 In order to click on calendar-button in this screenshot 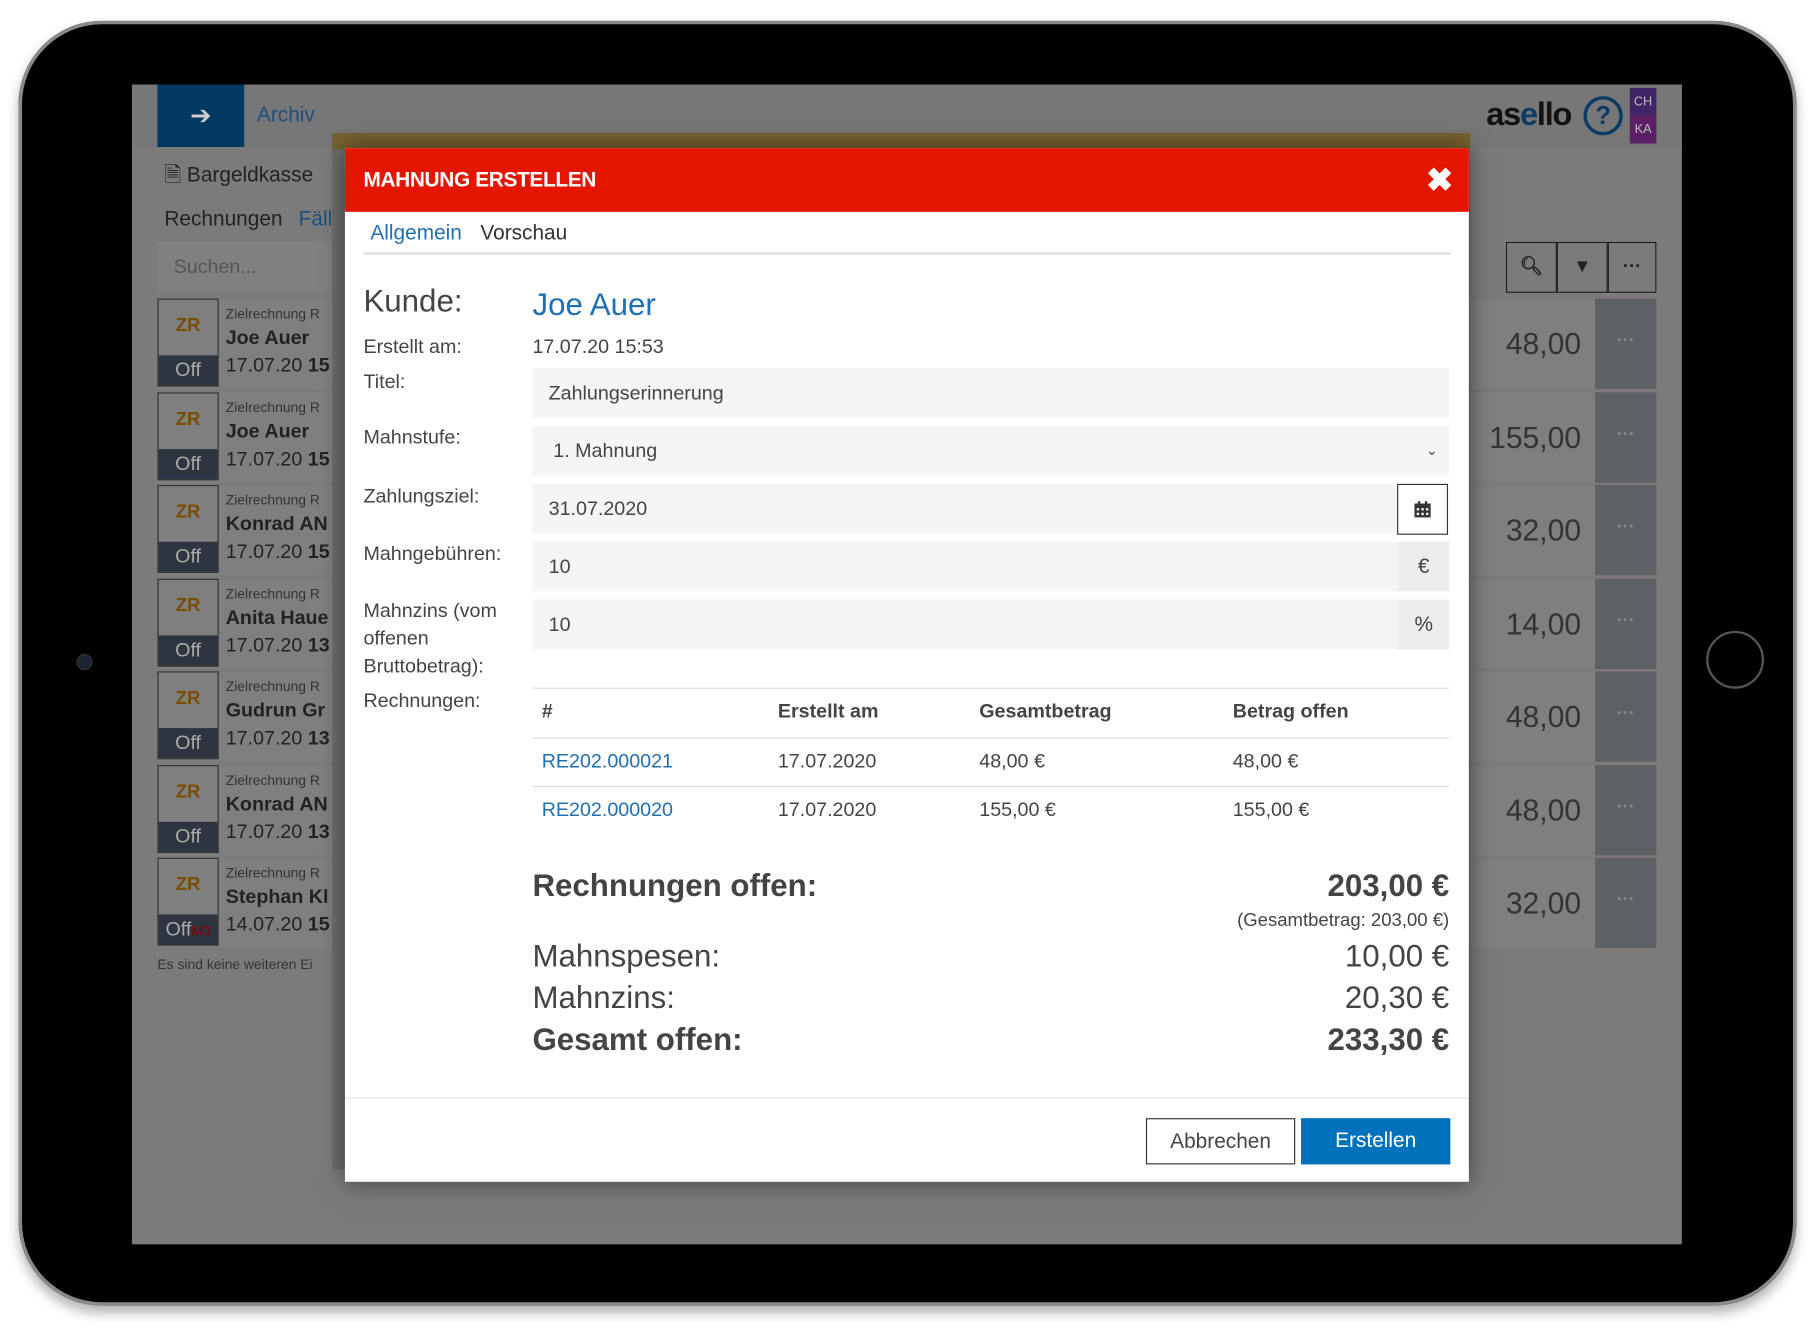, I will do `click(1423, 509)`.